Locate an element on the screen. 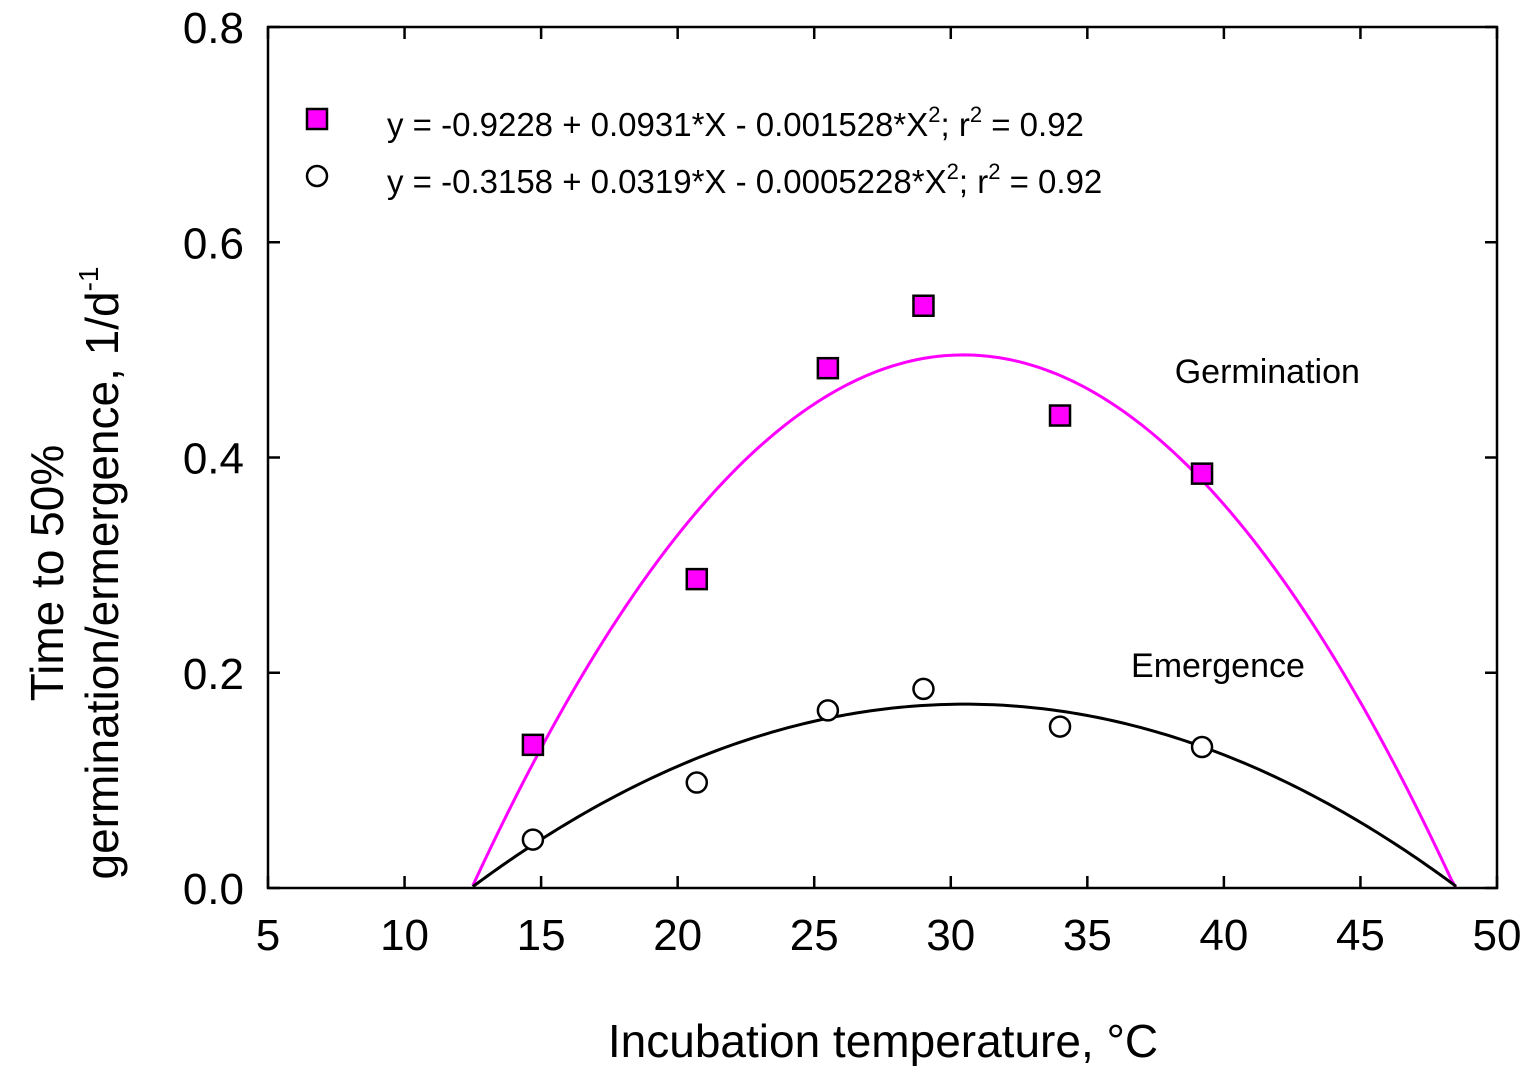 This screenshot has height=1066, width=1532. legend-entry-part: y = -0.3158 + 0.0319*X - 0.0005228*X is located at coordinates (667, 181).